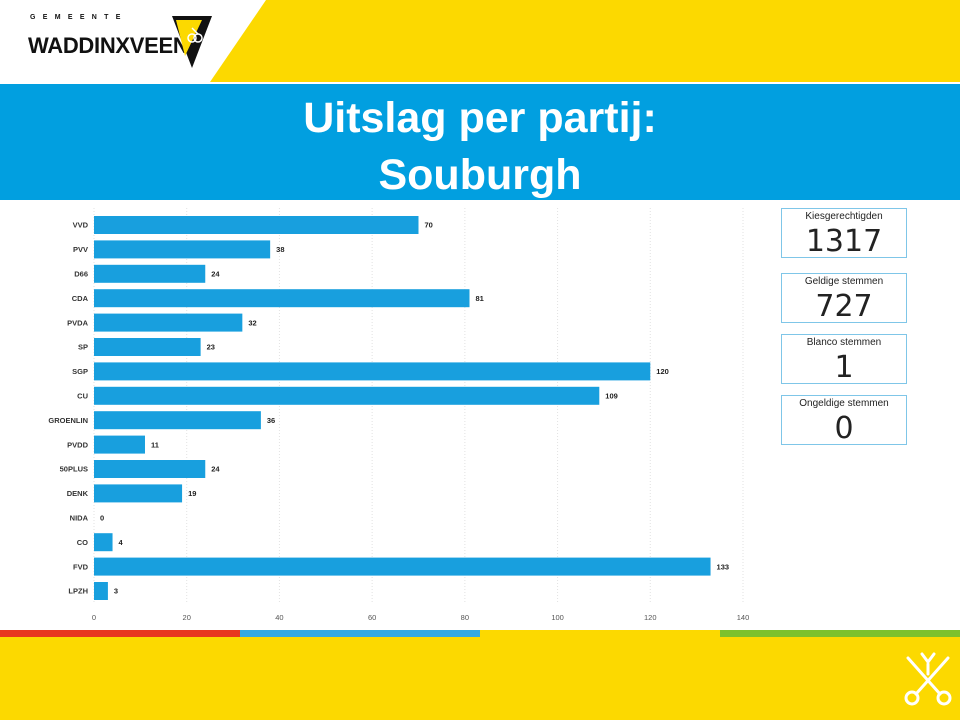  What do you see at coordinates (211, 347) in the screenshot?
I see `data-label: 23` at bounding box center [211, 347].